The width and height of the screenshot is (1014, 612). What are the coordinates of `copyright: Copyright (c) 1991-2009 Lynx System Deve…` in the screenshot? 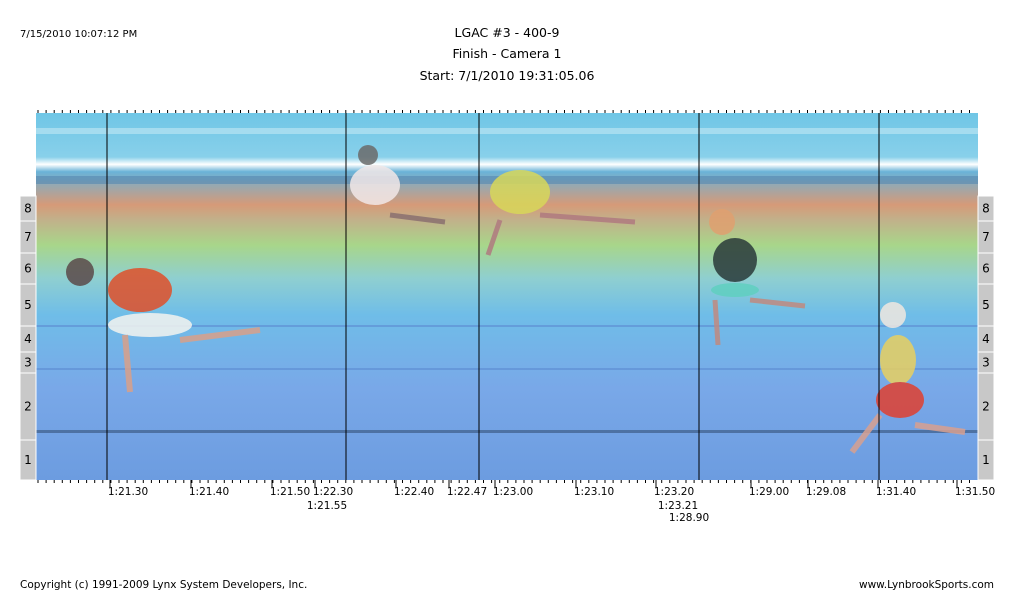 It's located at (163, 585).